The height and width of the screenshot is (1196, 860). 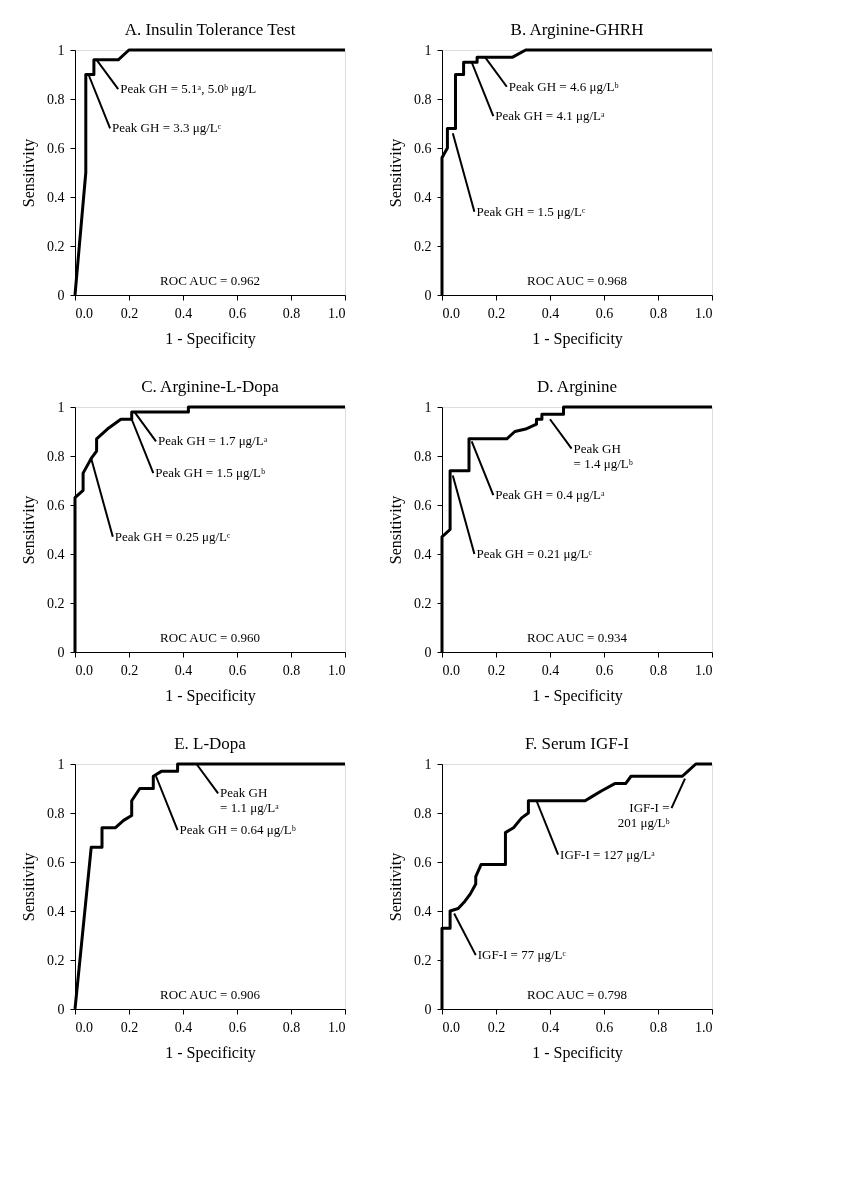 What do you see at coordinates (577, 29) in the screenshot?
I see `chart-title: B. Arginine-GHRH` at bounding box center [577, 29].